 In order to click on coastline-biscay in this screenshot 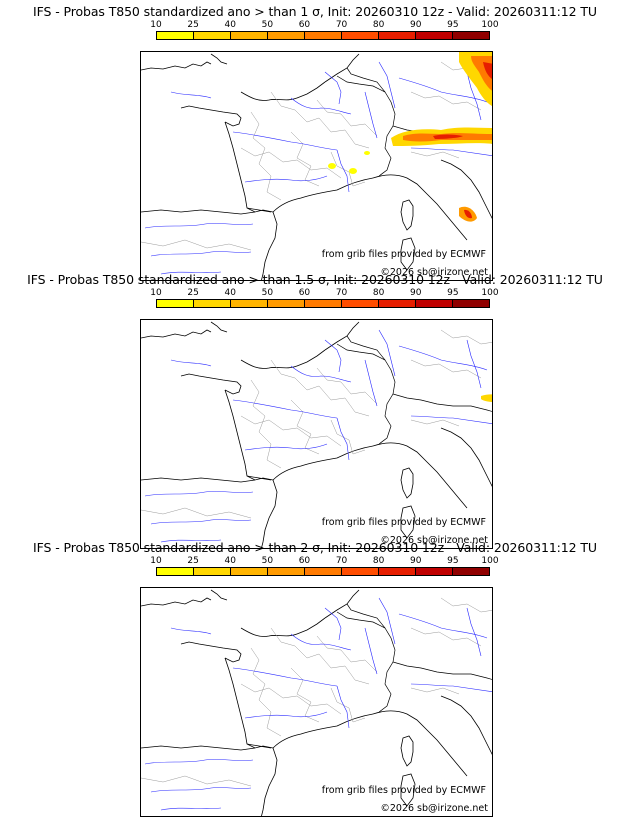, I will do `click(249, 435)`.